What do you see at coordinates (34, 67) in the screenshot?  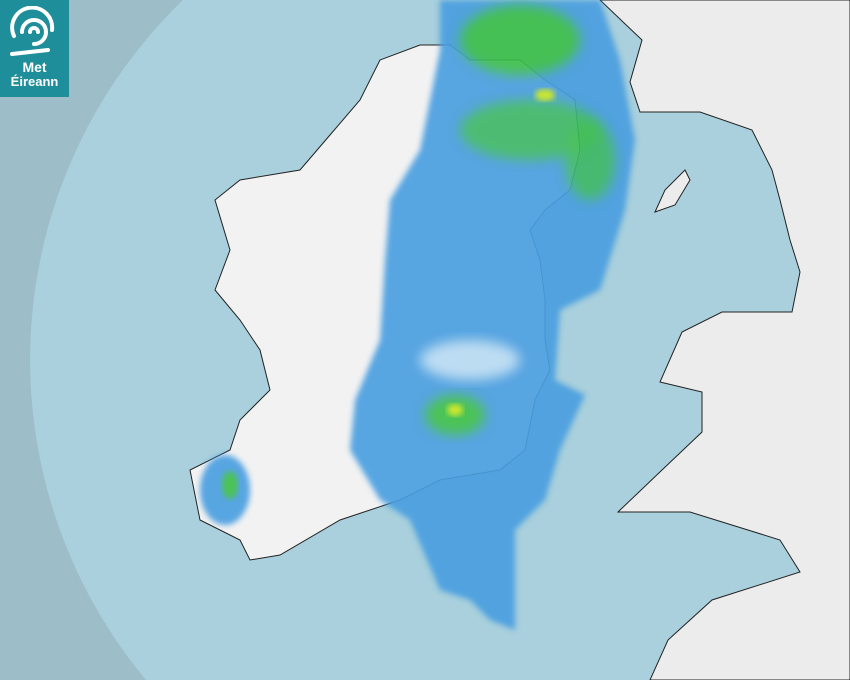 I see `logo-line-1: Met` at bounding box center [34, 67].